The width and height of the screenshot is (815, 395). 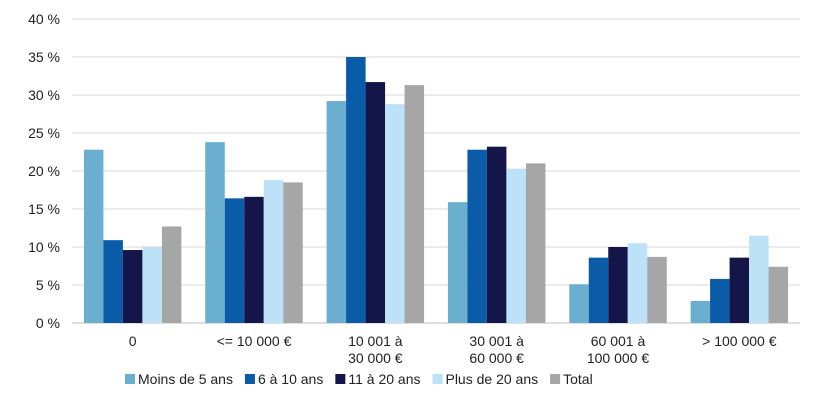 What do you see at coordinates (491, 379) in the screenshot?
I see `legend-label: Plus de 20 ans` at bounding box center [491, 379].